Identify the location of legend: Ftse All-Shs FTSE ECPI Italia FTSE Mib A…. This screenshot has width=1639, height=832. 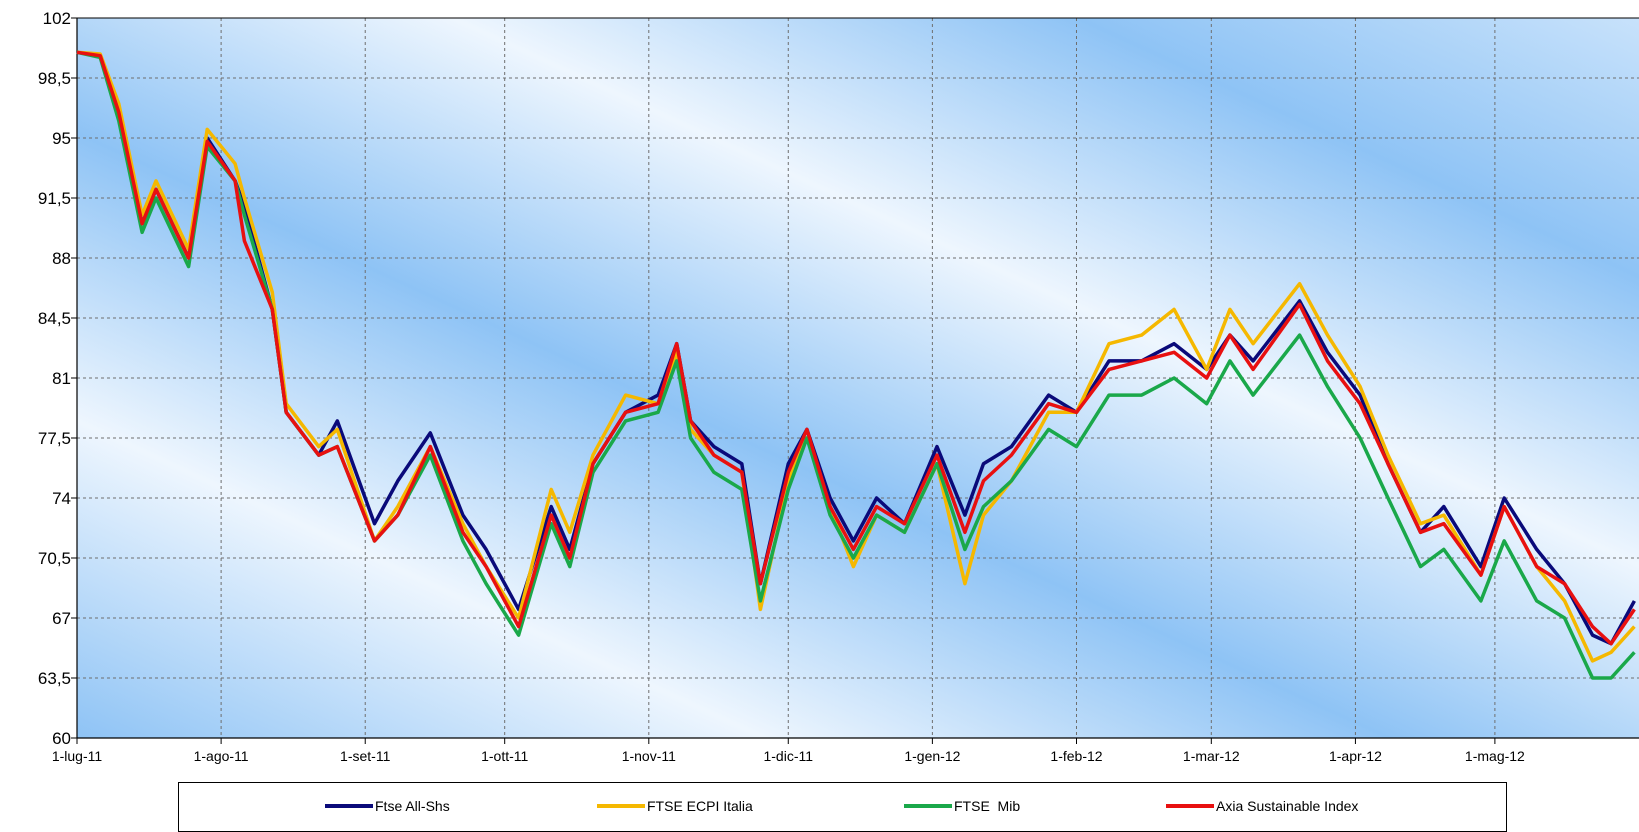
(842, 807).